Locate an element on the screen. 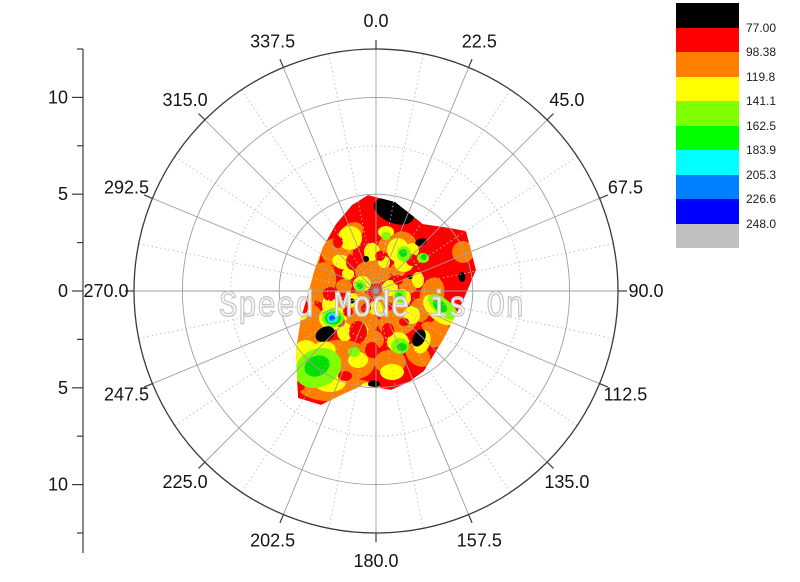  angular-axis-label: 202.5 is located at coordinates (272, 540).